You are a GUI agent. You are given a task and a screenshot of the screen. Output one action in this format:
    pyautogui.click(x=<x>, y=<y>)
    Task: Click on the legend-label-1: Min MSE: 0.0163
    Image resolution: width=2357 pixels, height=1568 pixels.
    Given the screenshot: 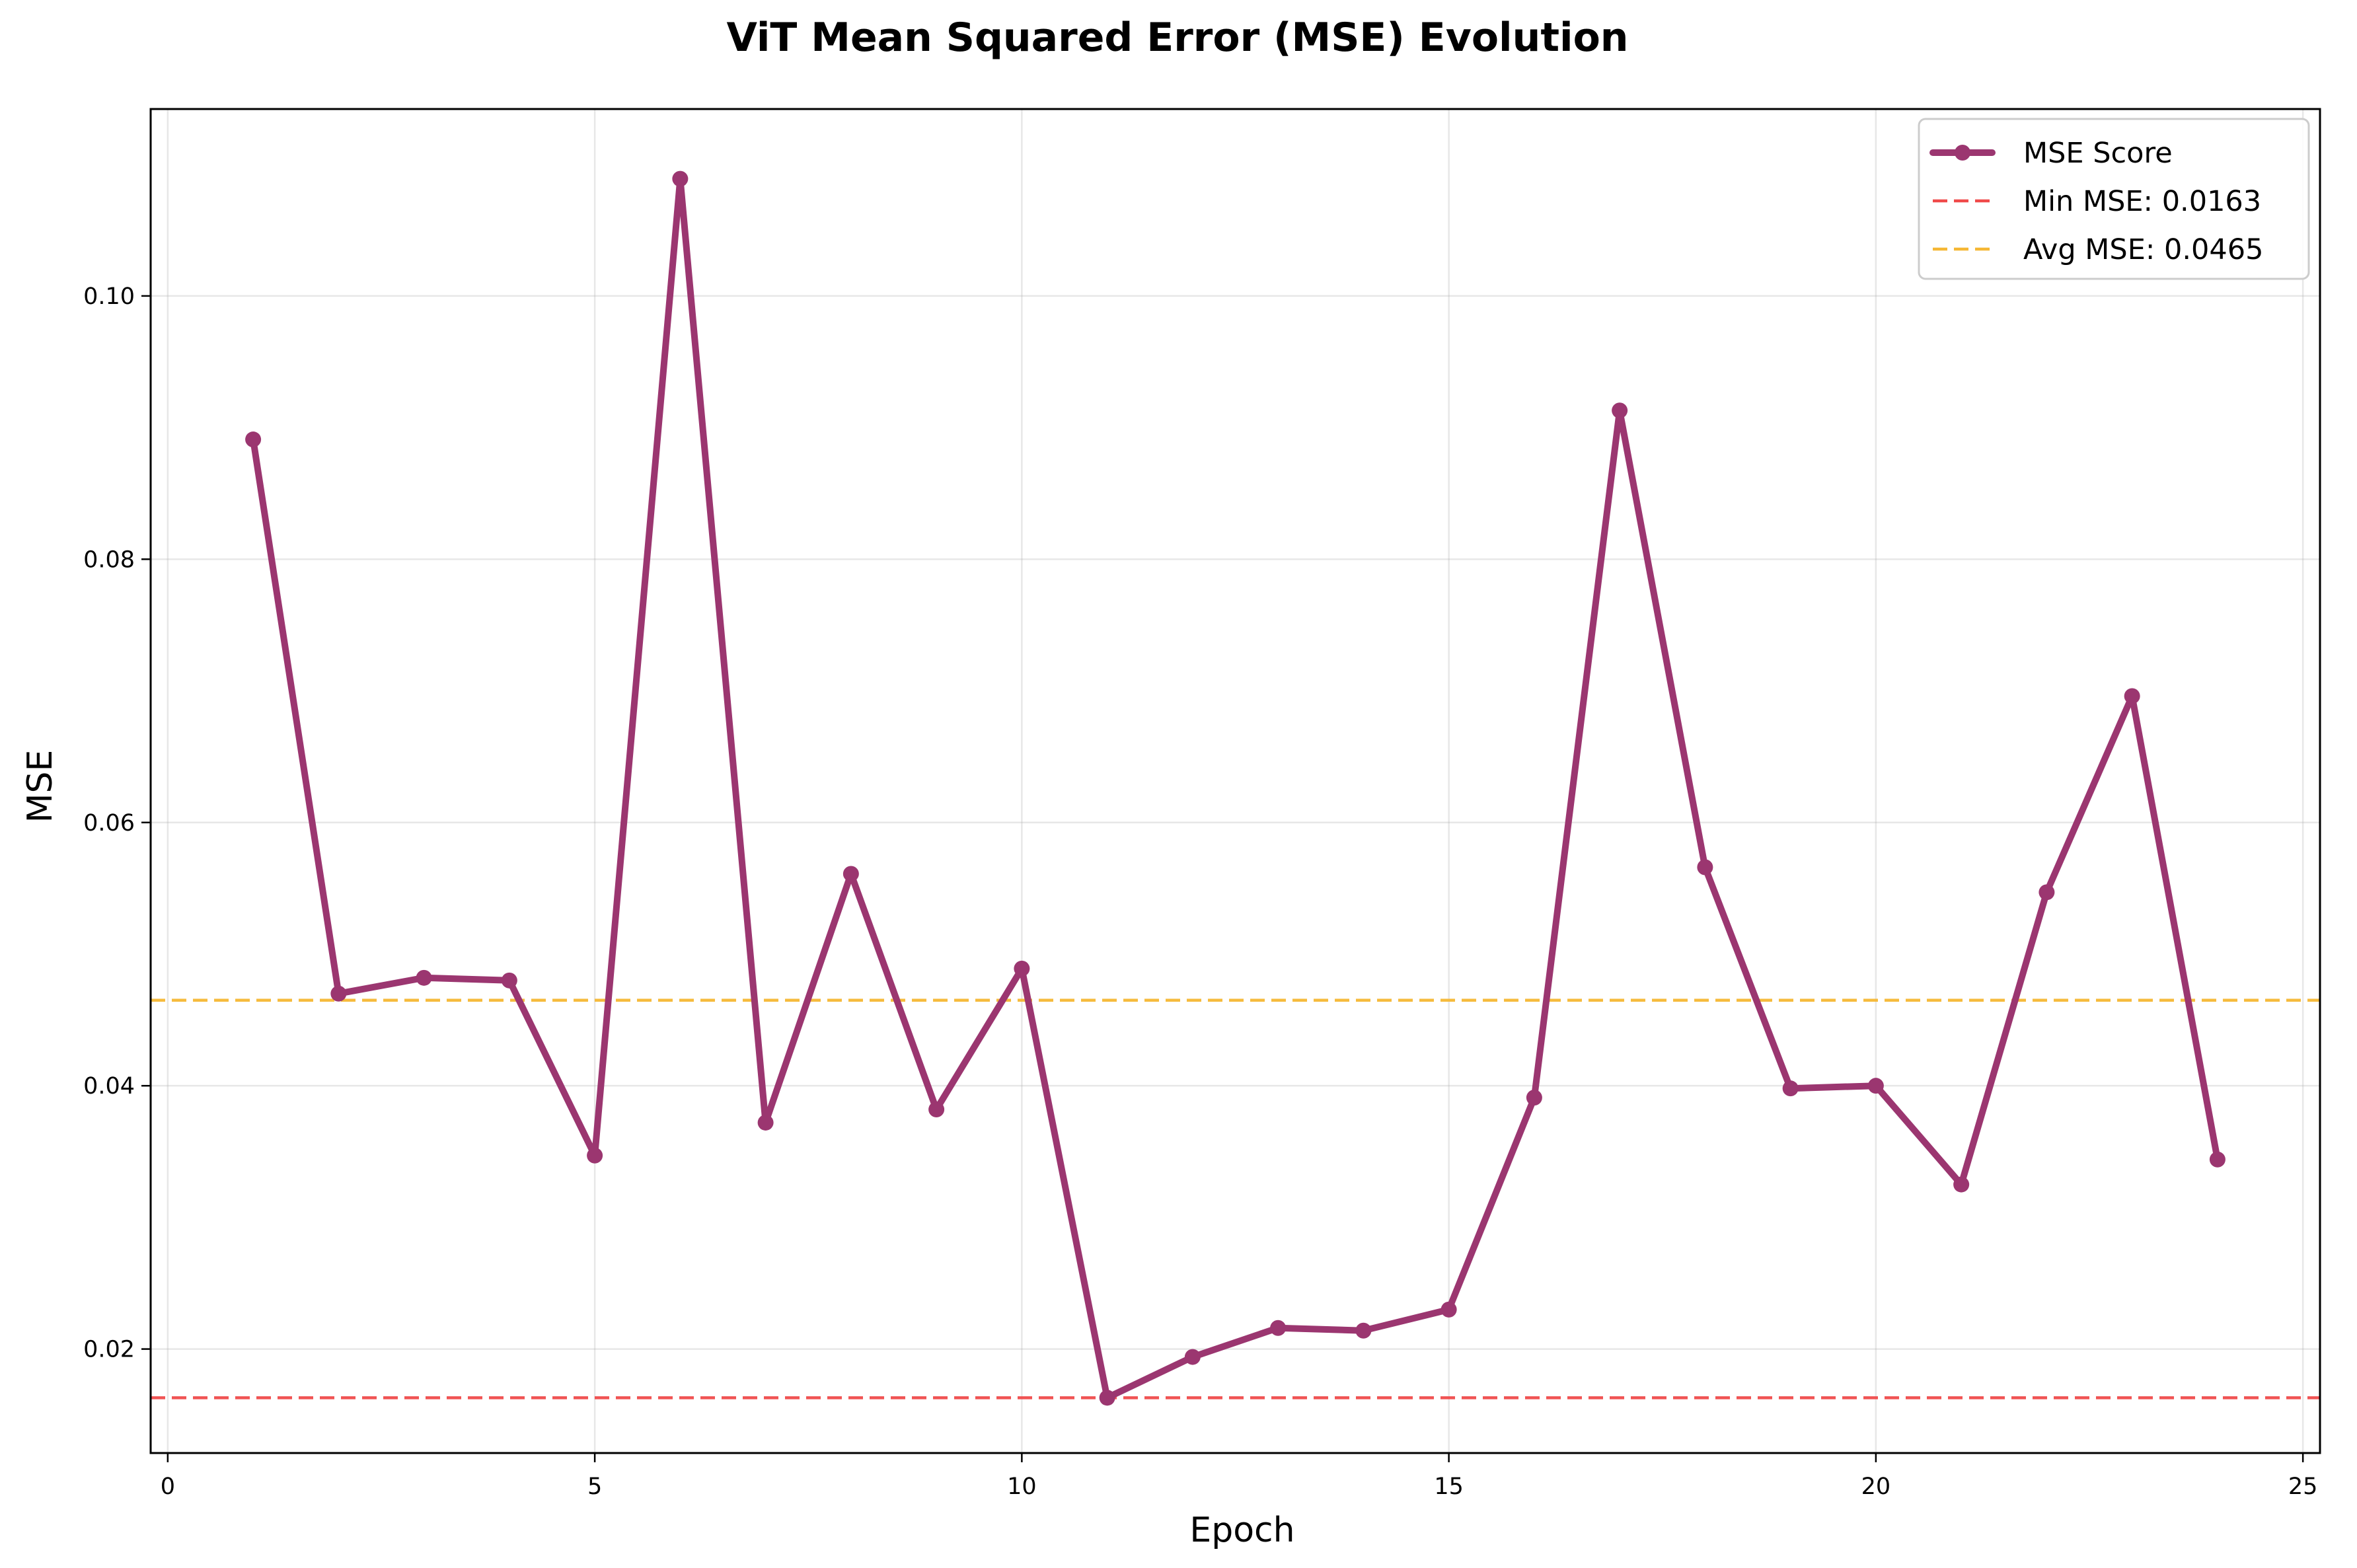 What is the action you would take?
    pyautogui.click(x=2142, y=201)
    